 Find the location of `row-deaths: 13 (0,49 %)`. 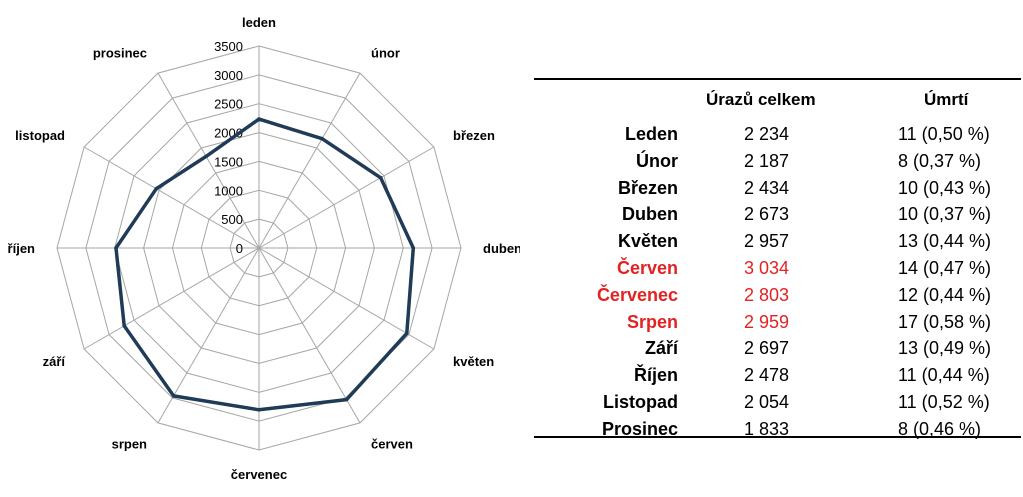

row-deaths: 13 (0,49 %) is located at coordinates (945, 348).